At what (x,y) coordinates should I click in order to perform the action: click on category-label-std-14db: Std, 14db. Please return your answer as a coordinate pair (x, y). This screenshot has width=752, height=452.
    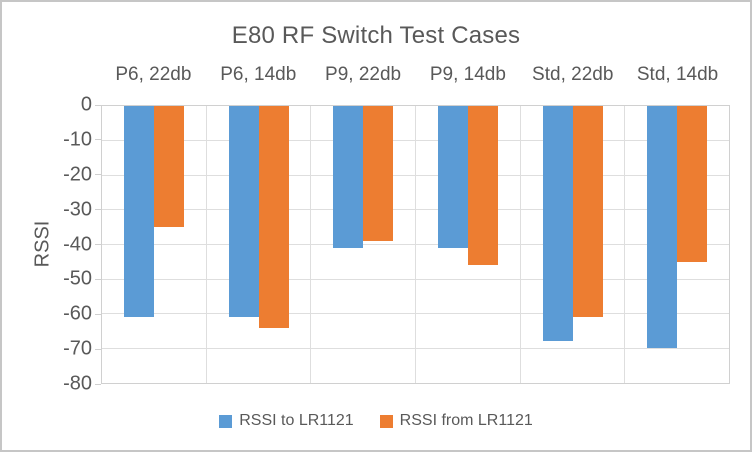
    Looking at the image, I should click on (677, 74).